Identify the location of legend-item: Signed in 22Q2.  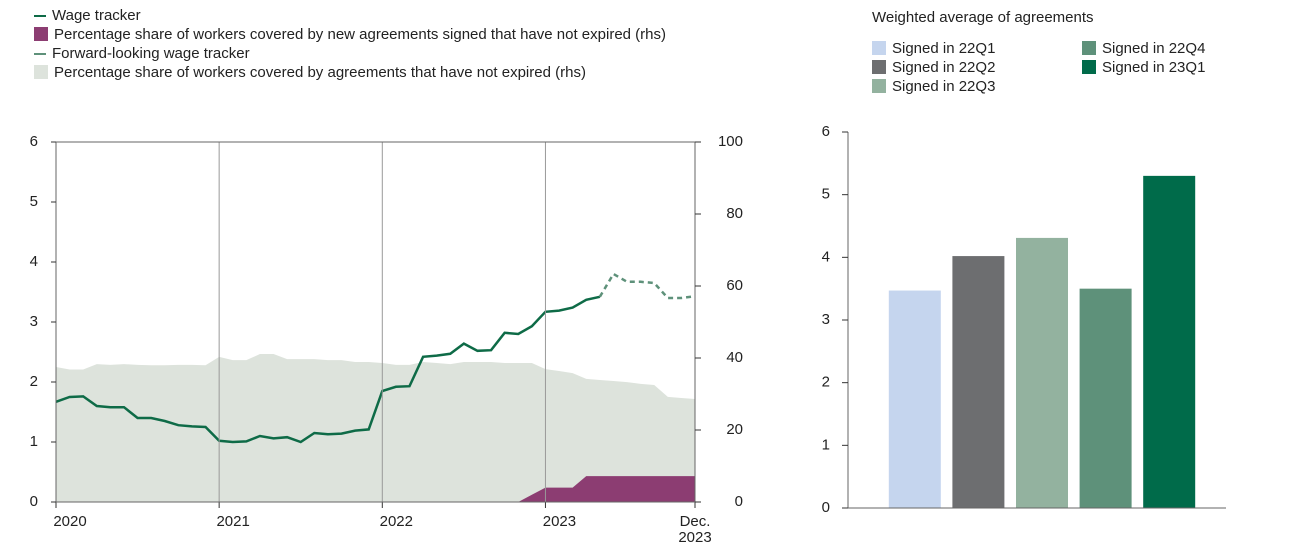
(977, 67).